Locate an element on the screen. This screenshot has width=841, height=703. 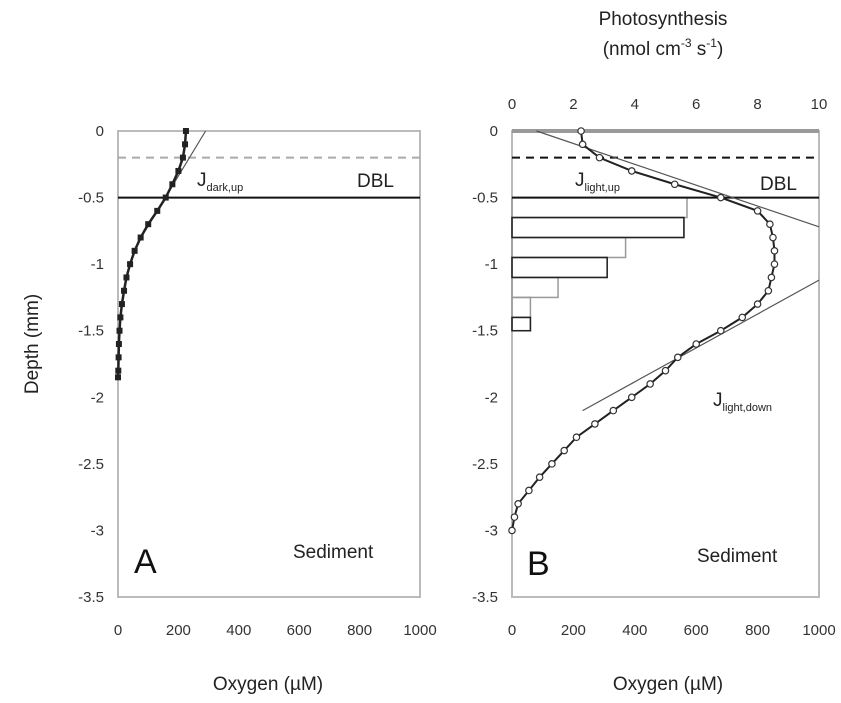
top-x-tick-label: 10 is located at coordinates (819, 104).